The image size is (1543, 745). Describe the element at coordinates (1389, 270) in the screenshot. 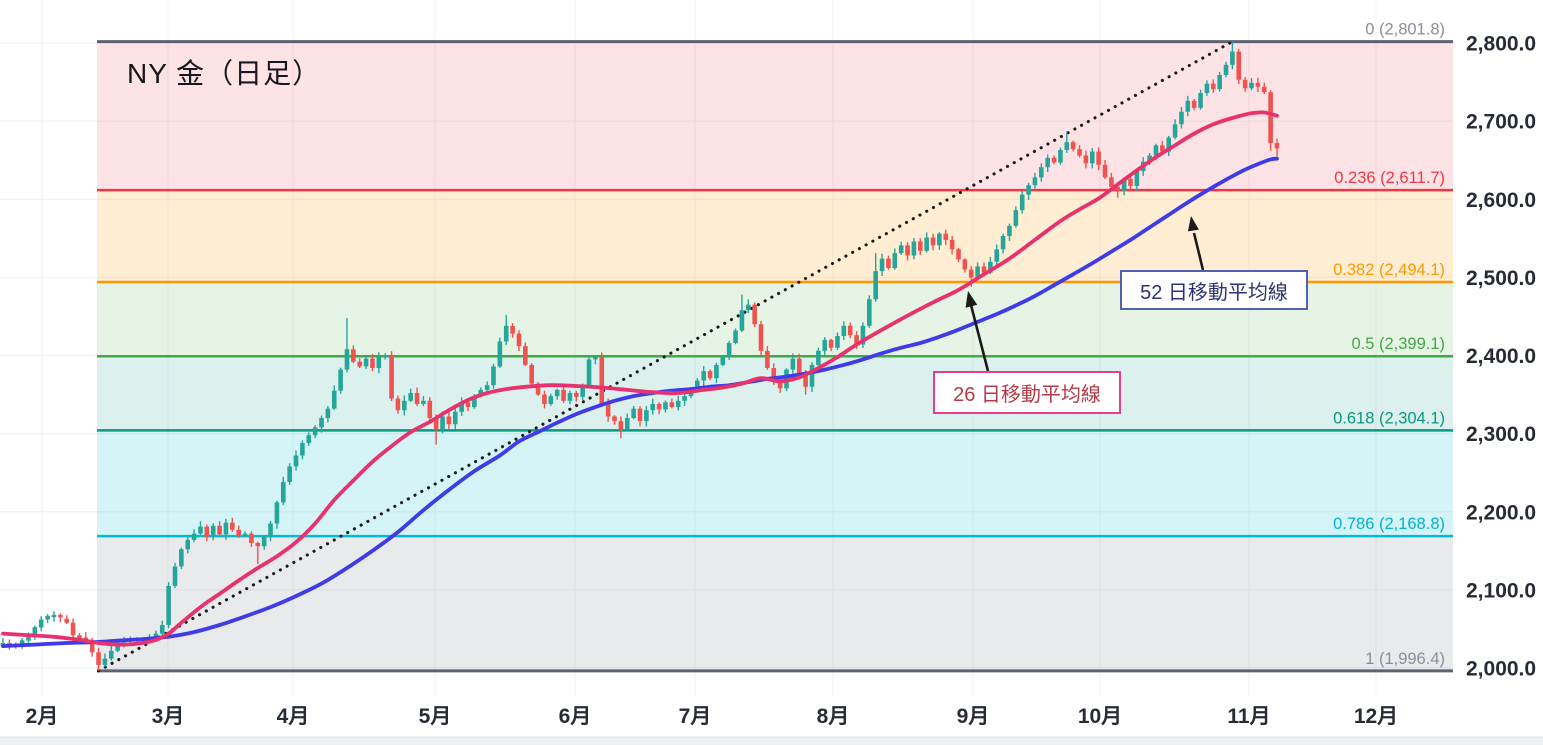

I see `fib-level-label: 0.382 (2,494.1)` at that location.